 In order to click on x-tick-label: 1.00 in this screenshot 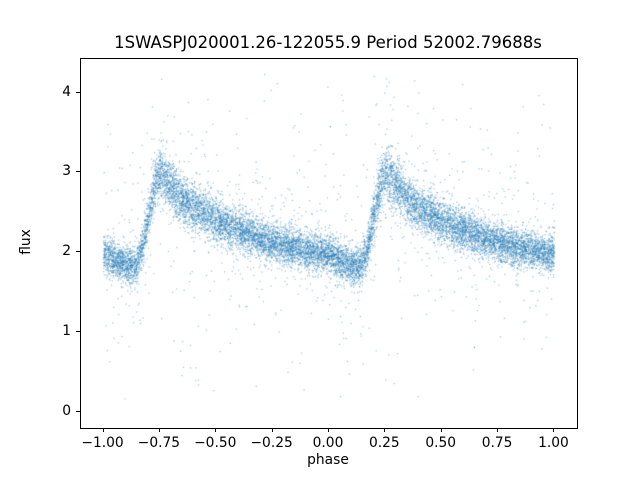, I will do `click(553, 443)`.